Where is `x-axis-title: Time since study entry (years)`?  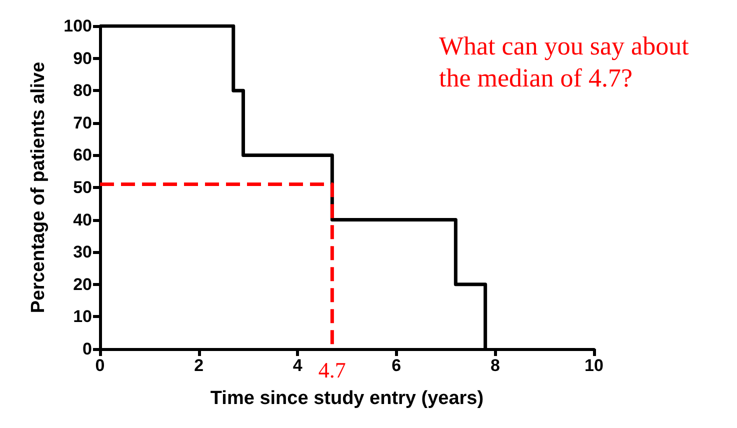 x-axis-title: Time since study entry (years) is located at coordinates (347, 398).